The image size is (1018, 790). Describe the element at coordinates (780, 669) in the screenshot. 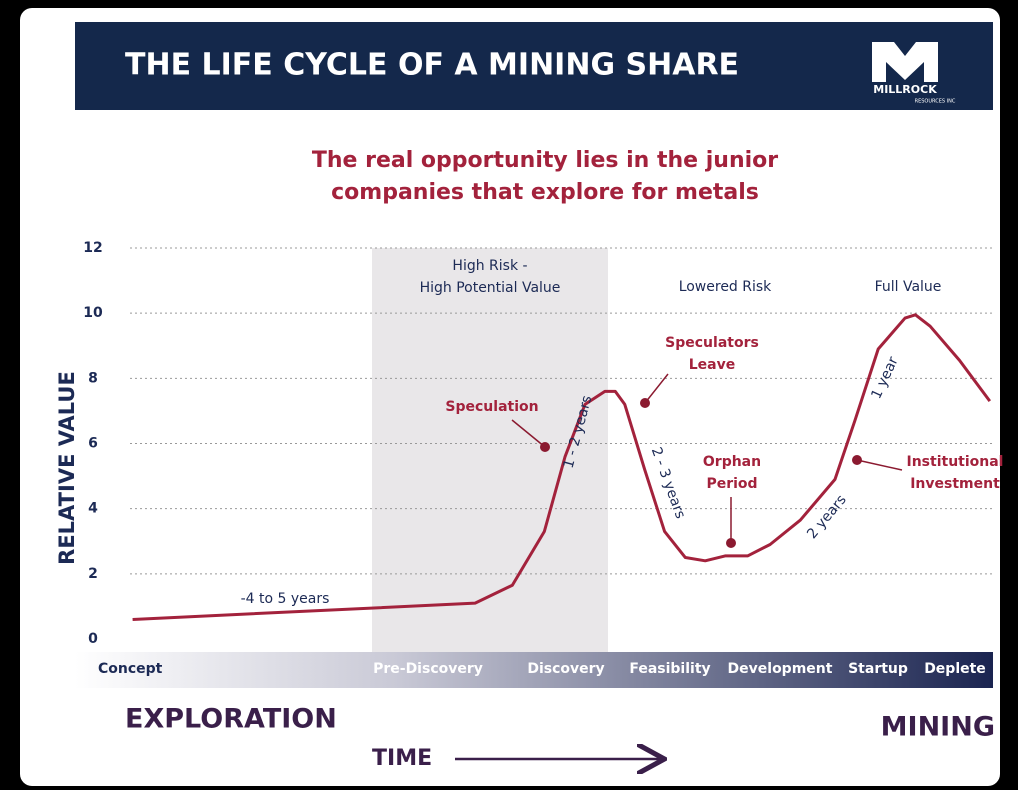

I see `stage-label: Development` at that location.